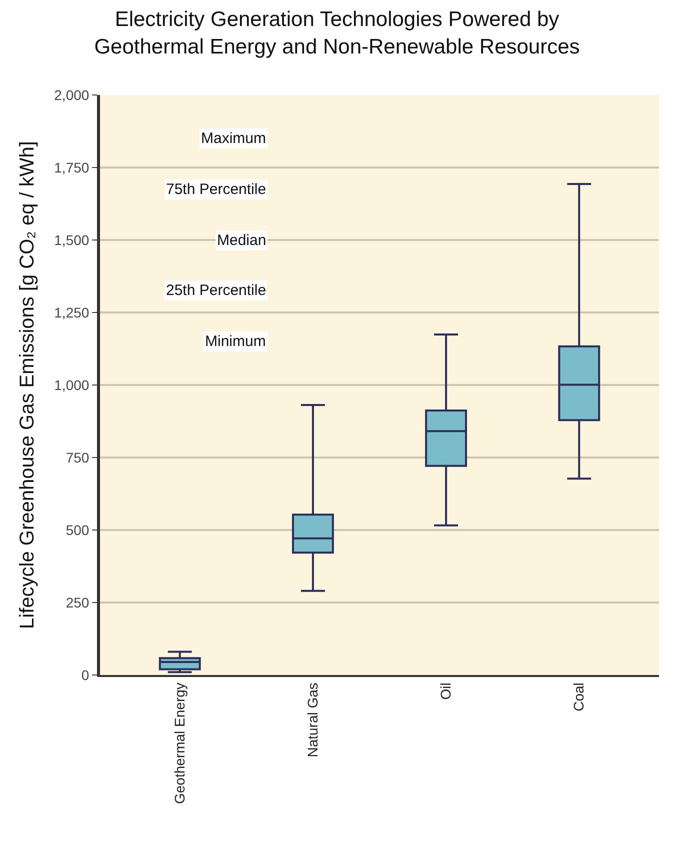  I want to click on y-tick-label: 250, so click(78, 602).